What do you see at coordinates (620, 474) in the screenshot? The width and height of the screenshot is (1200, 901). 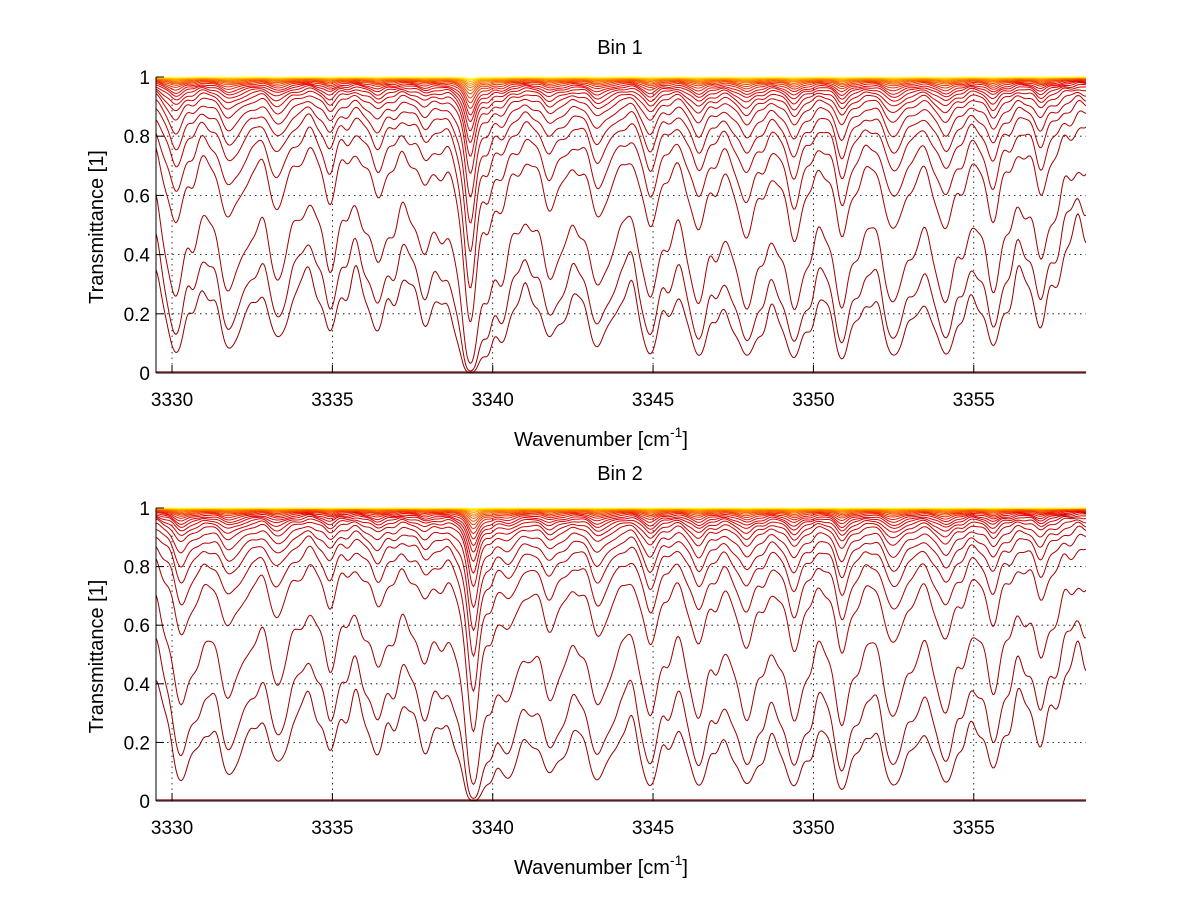 I see `chart-title: Bin 2` at bounding box center [620, 474].